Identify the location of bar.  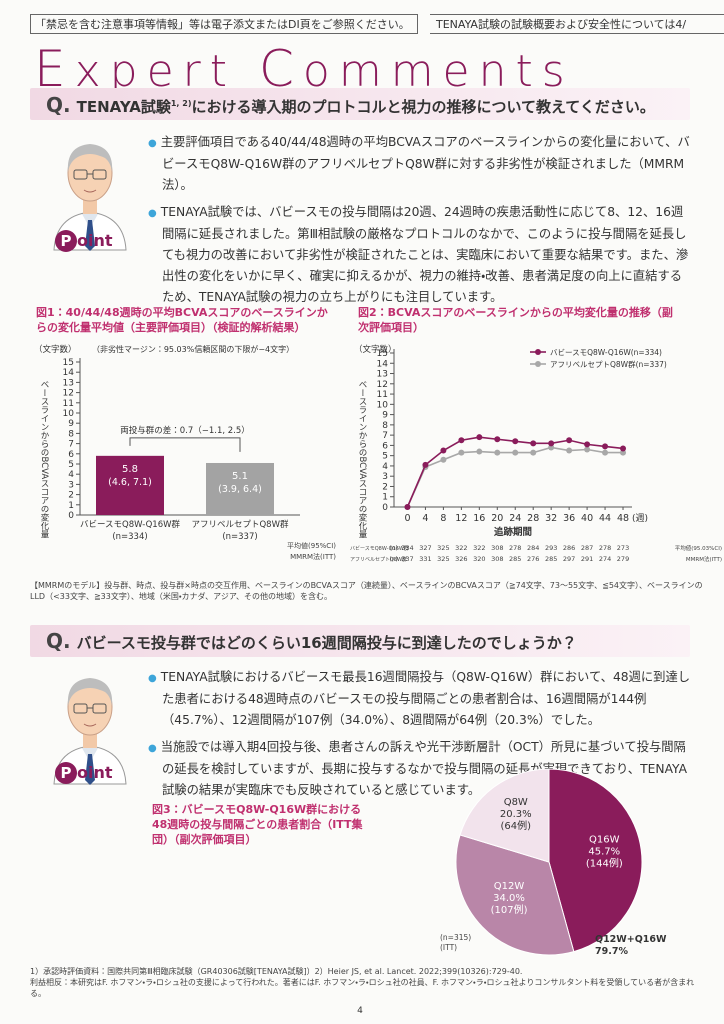
(130, 485).